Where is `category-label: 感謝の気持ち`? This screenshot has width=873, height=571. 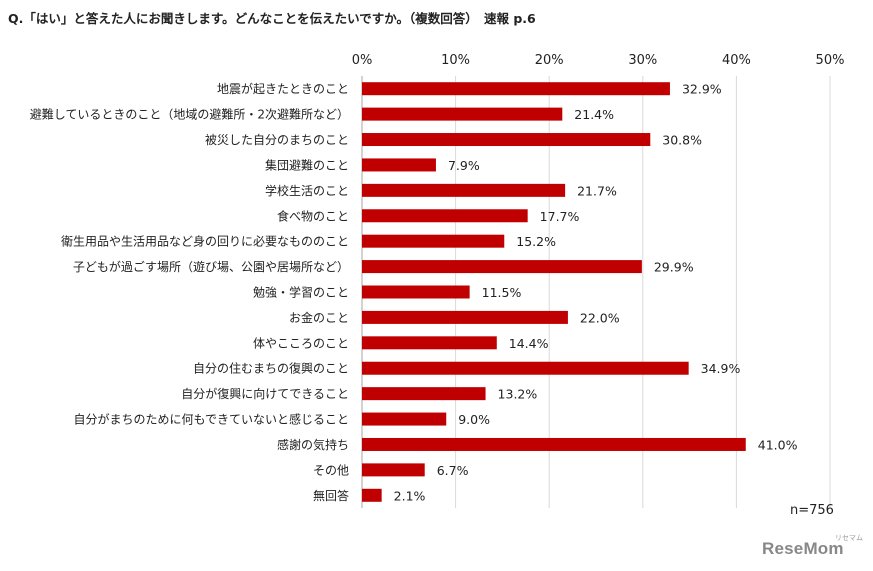
category-label: 感謝の気持ち is located at coordinates (313, 444).